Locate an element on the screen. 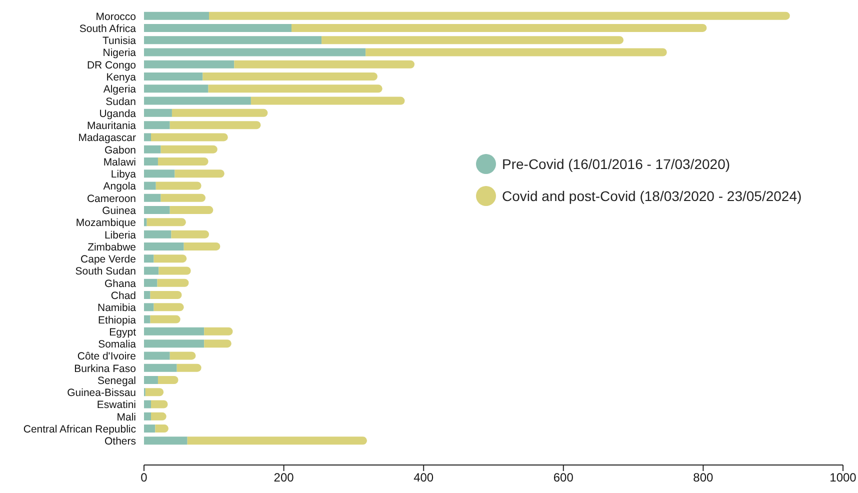  y-tick-label: Madagascar is located at coordinates (107, 138).